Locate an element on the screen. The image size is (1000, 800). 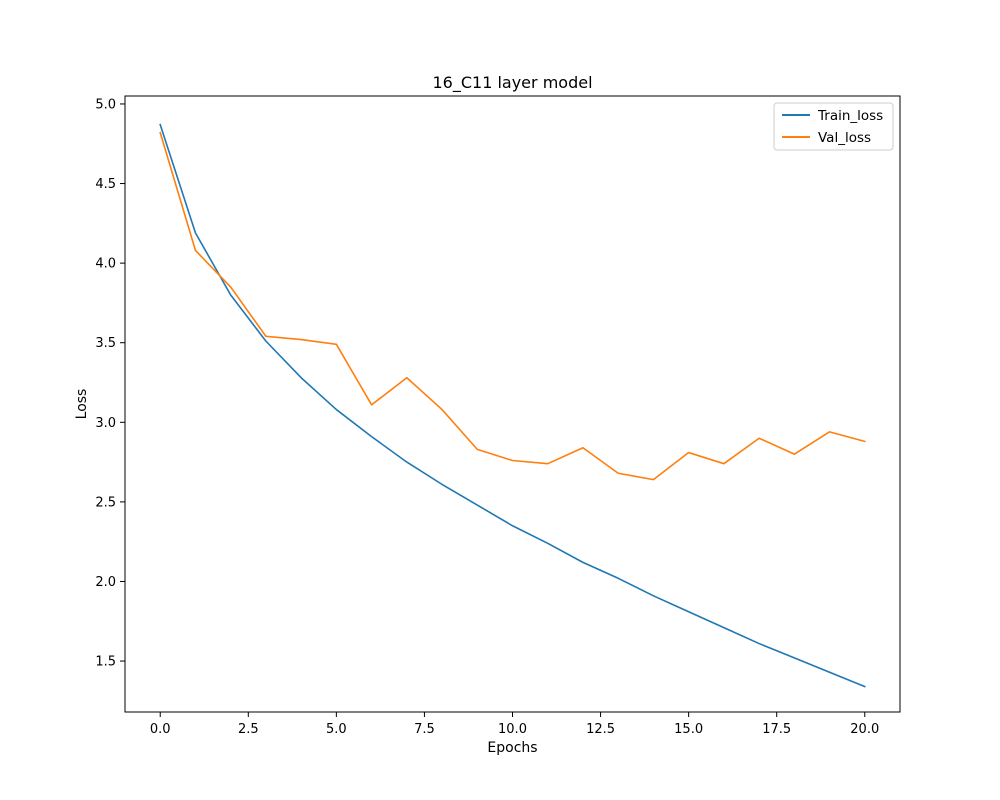
x-tick-label: 12.5 is located at coordinates (600, 729).